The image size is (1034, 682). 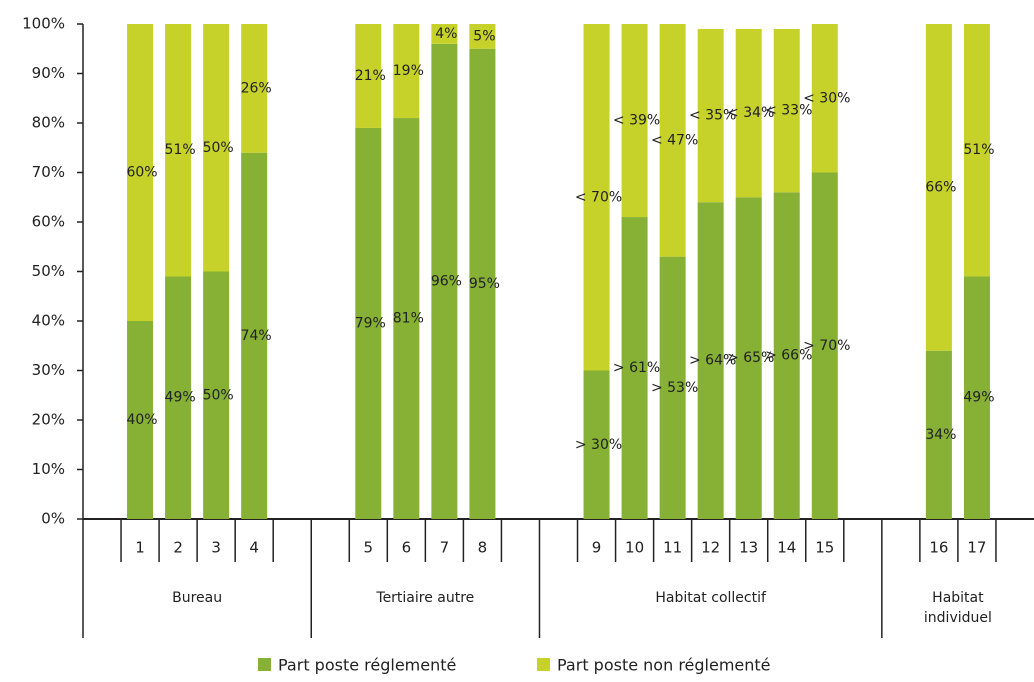 I want to click on value-label: < 70%, so click(x=598, y=197).